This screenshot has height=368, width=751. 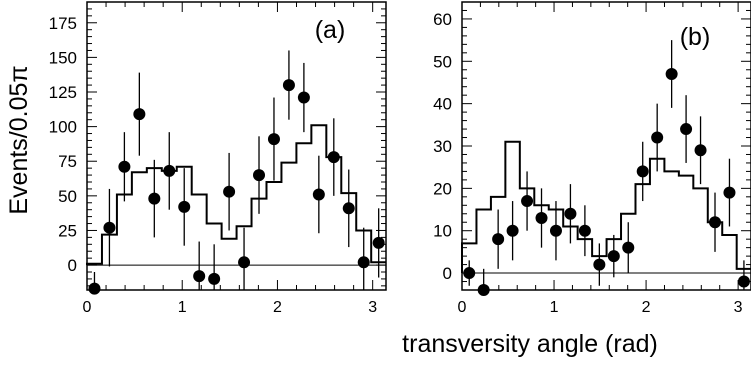 What do you see at coordinates (695, 37) in the screenshot?
I see `panel-label: (b)` at bounding box center [695, 37].